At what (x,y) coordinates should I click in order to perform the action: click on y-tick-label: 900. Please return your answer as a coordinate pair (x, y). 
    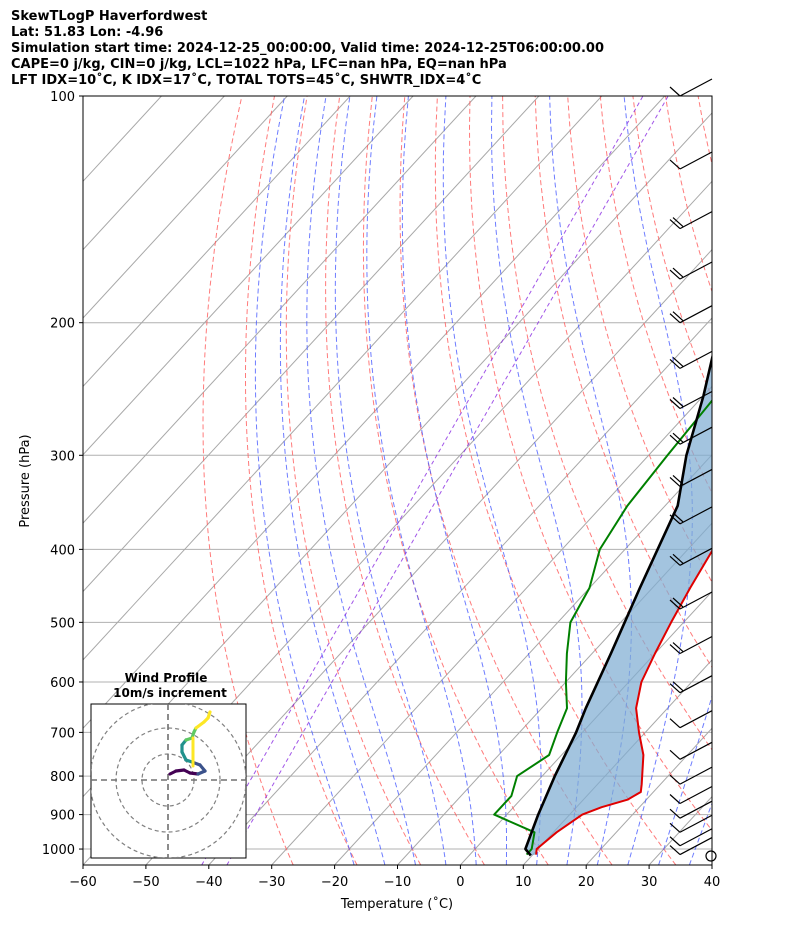
    Looking at the image, I should click on (62, 816).